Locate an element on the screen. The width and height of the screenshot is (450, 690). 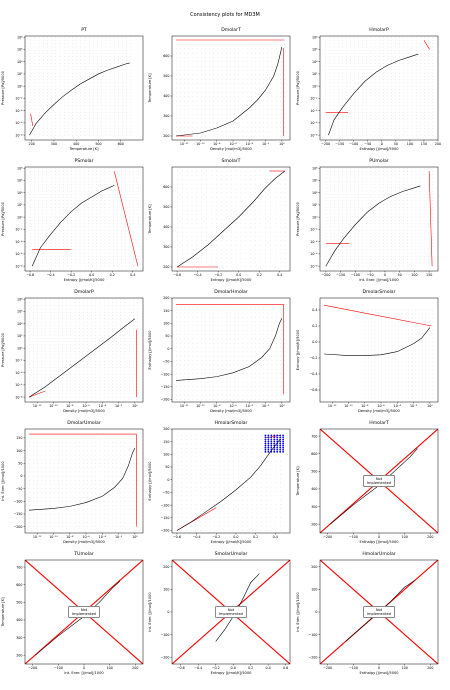
x-tick-label: −0.6 is located at coordinates (177, 275).